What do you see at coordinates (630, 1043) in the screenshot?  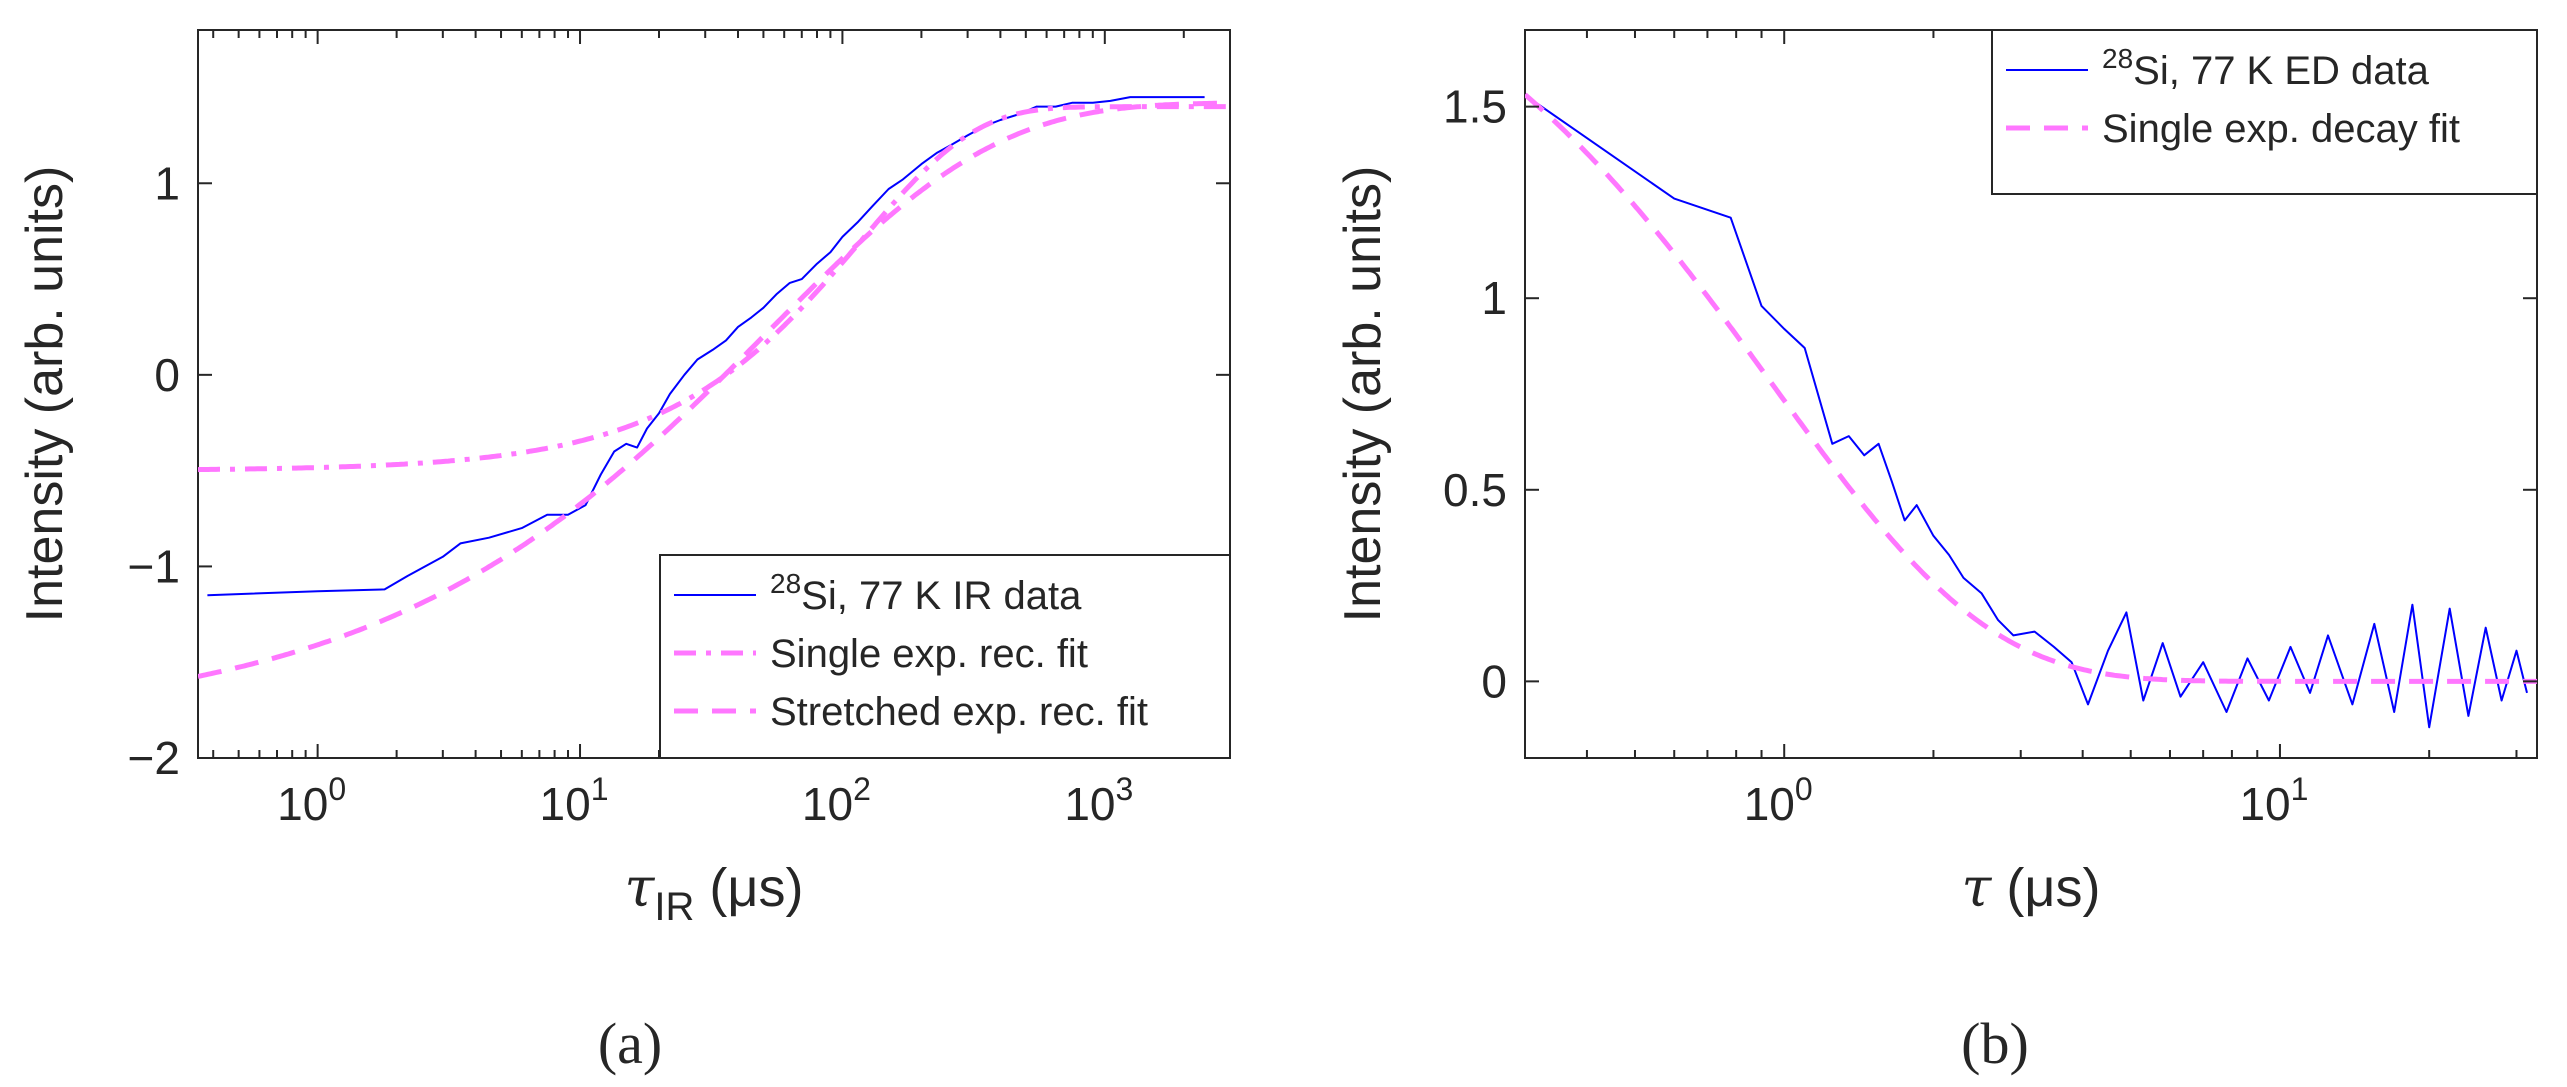 I see `panel-label: (a)` at bounding box center [630, 1043].